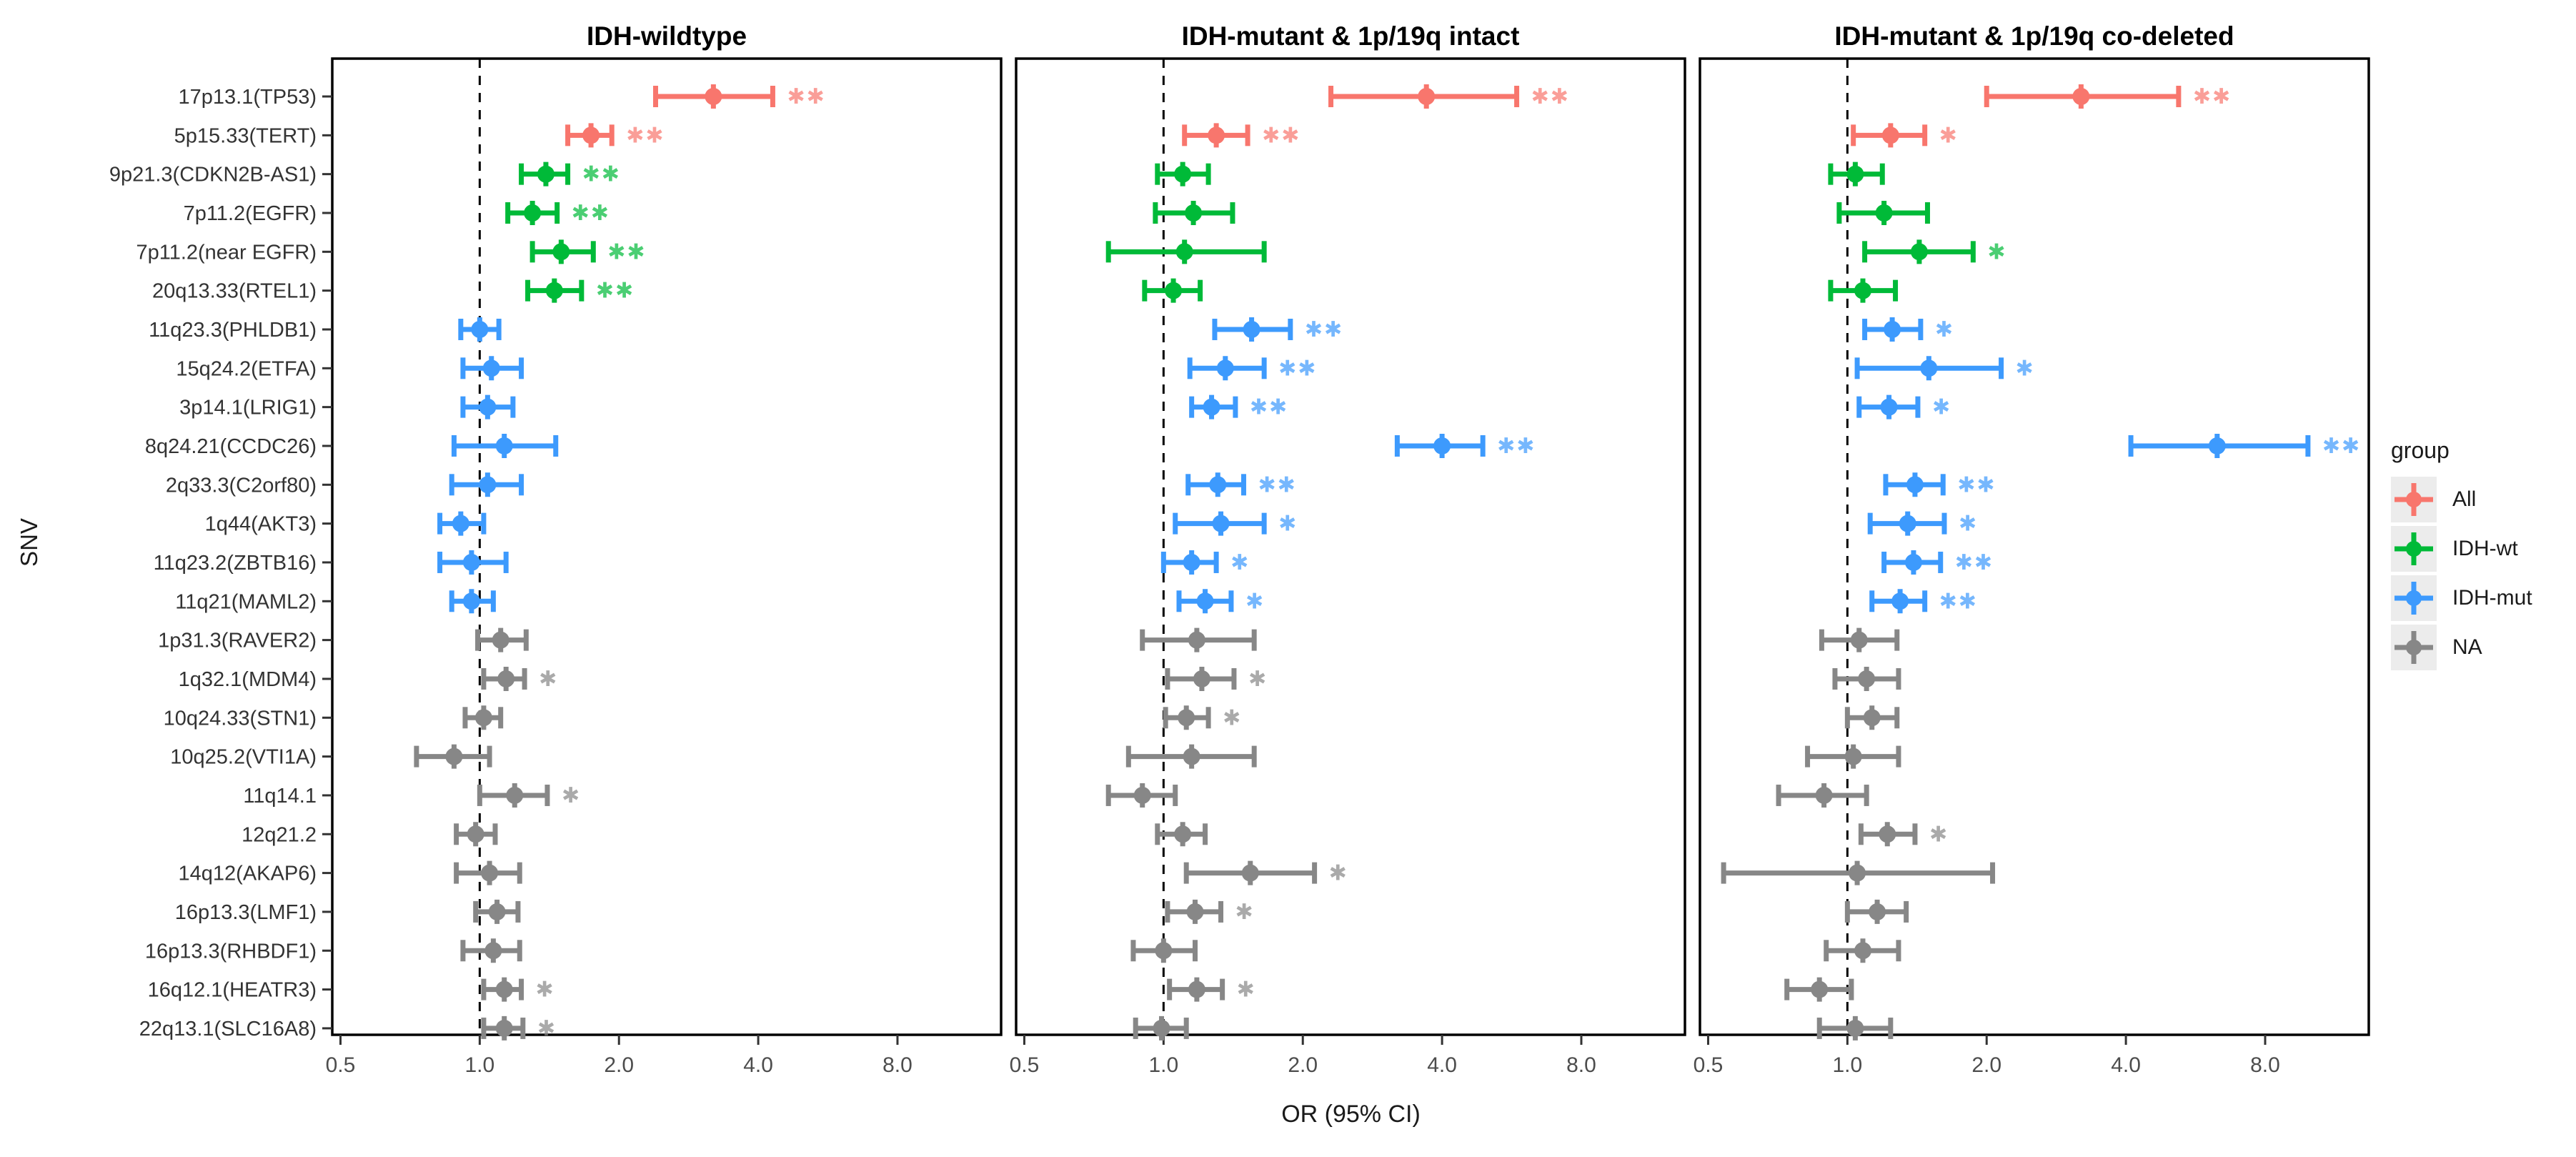  Describe the element at coordinates (213, 175) in the screenshot. I see `y-axis-label: 9p21.3(CDKN2B-AS1)` at that location.